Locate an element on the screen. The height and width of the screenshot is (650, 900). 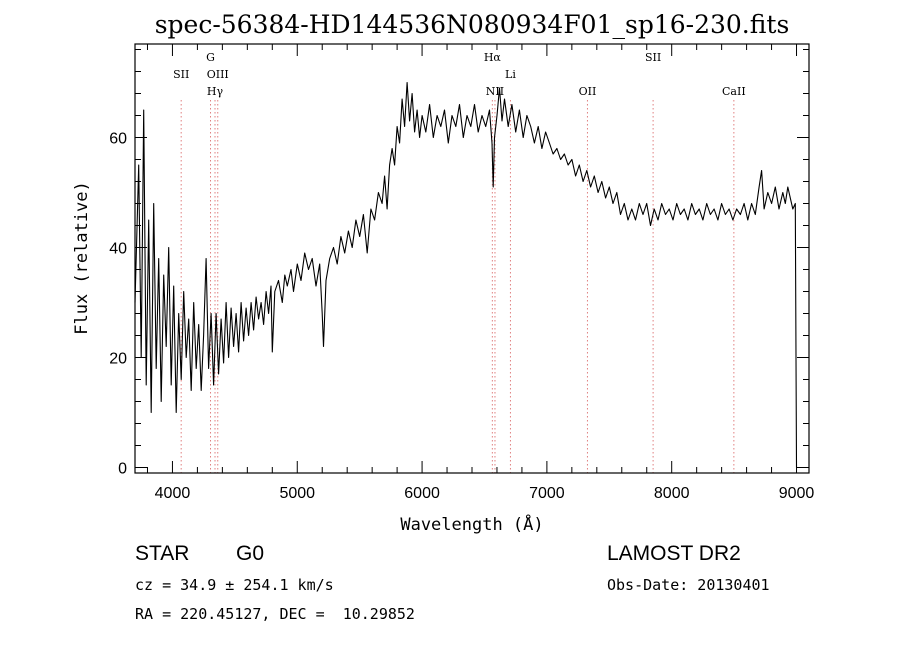
y-tick-label: 60 is located at coordinates (118, 139).